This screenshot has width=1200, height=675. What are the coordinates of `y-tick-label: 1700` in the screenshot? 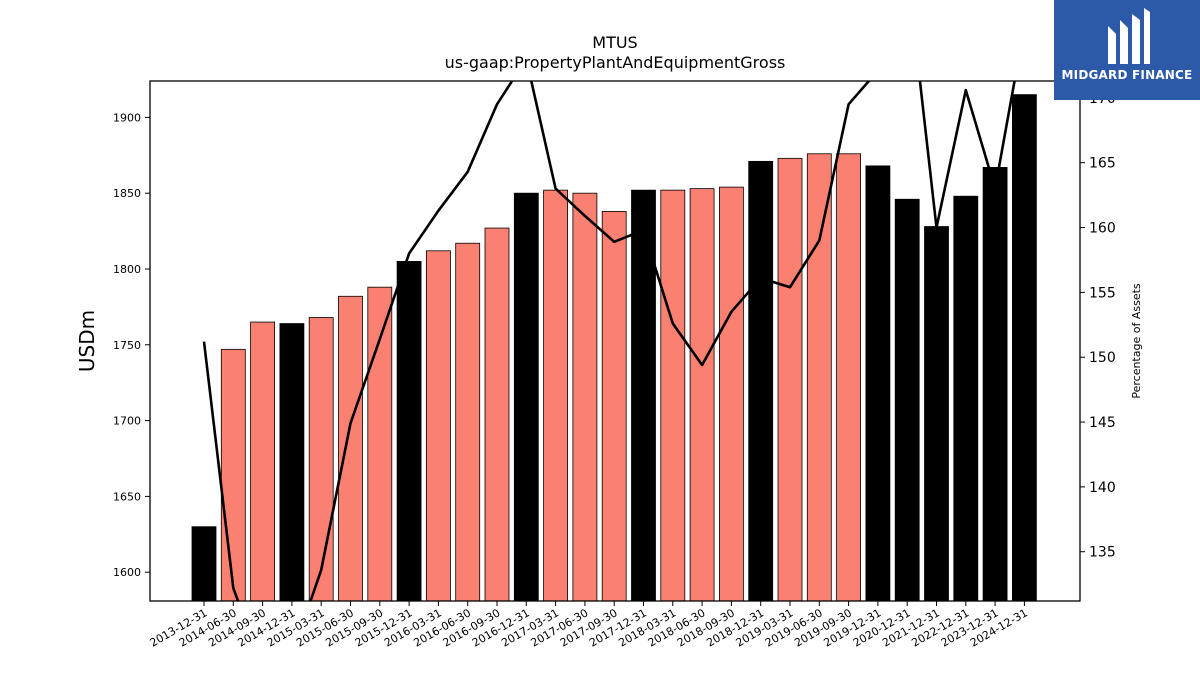 It's located at (127, 421).